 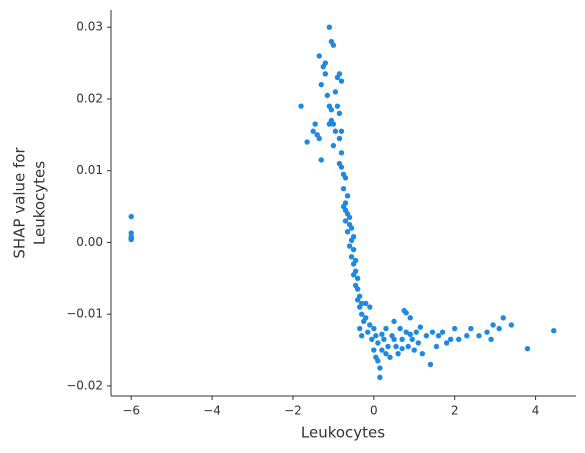 I want to click on y-tick-label: 0.00, so click(x=89, y=242).